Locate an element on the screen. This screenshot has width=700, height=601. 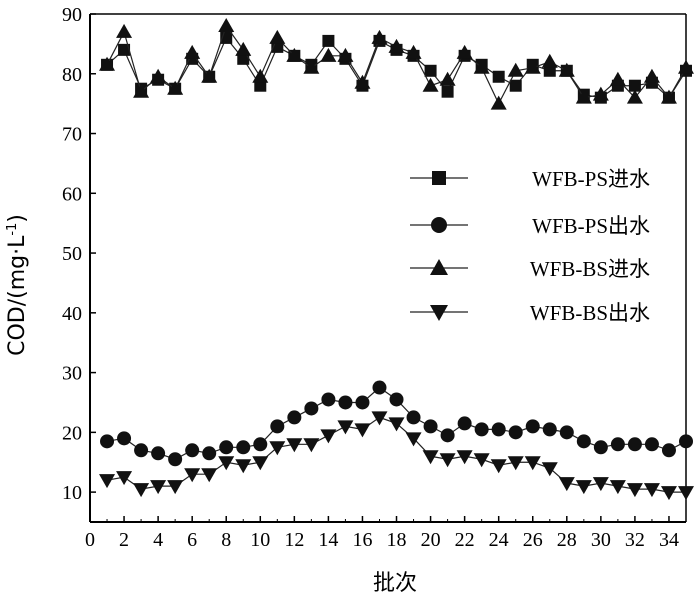
x-tick-label: 34 is located at coordinates (669, 540).